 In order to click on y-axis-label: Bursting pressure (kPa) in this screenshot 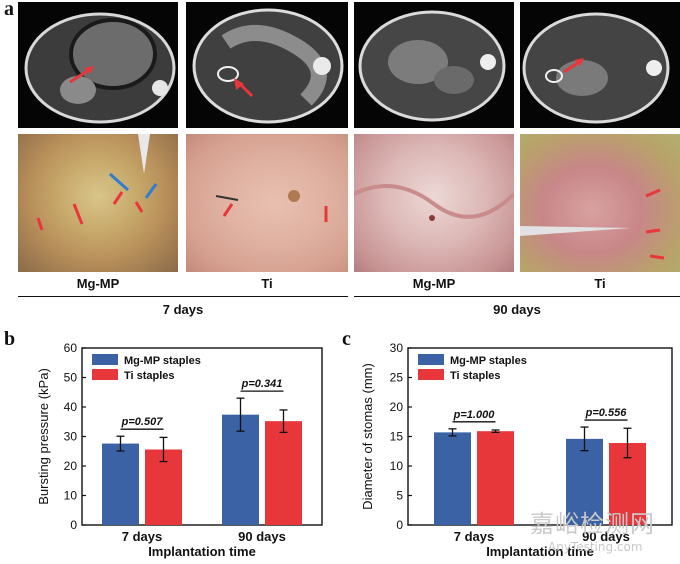, I will do `click(43, 436)`.